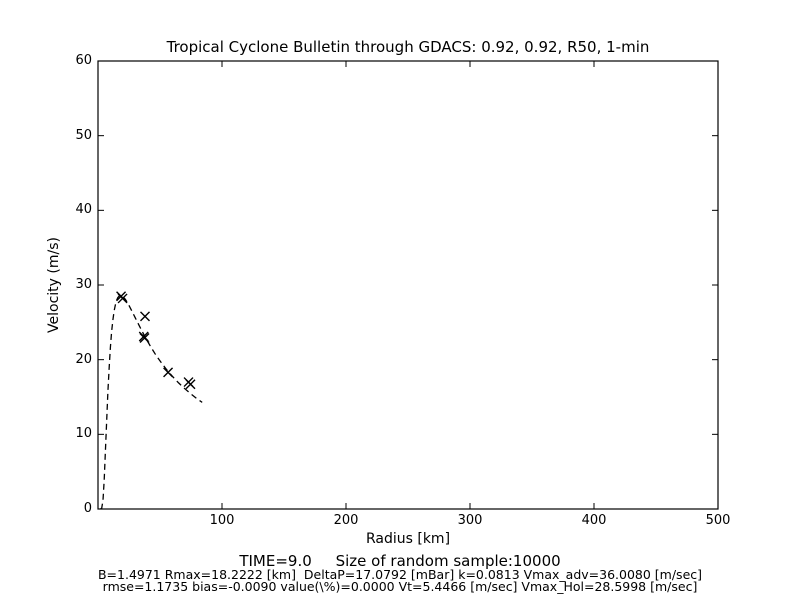 The image size is (800, 600). What do you see at coordinates (222, 520) in the screenshot?
I see `x-tick-label: 100` at bounding box center [222, 520].